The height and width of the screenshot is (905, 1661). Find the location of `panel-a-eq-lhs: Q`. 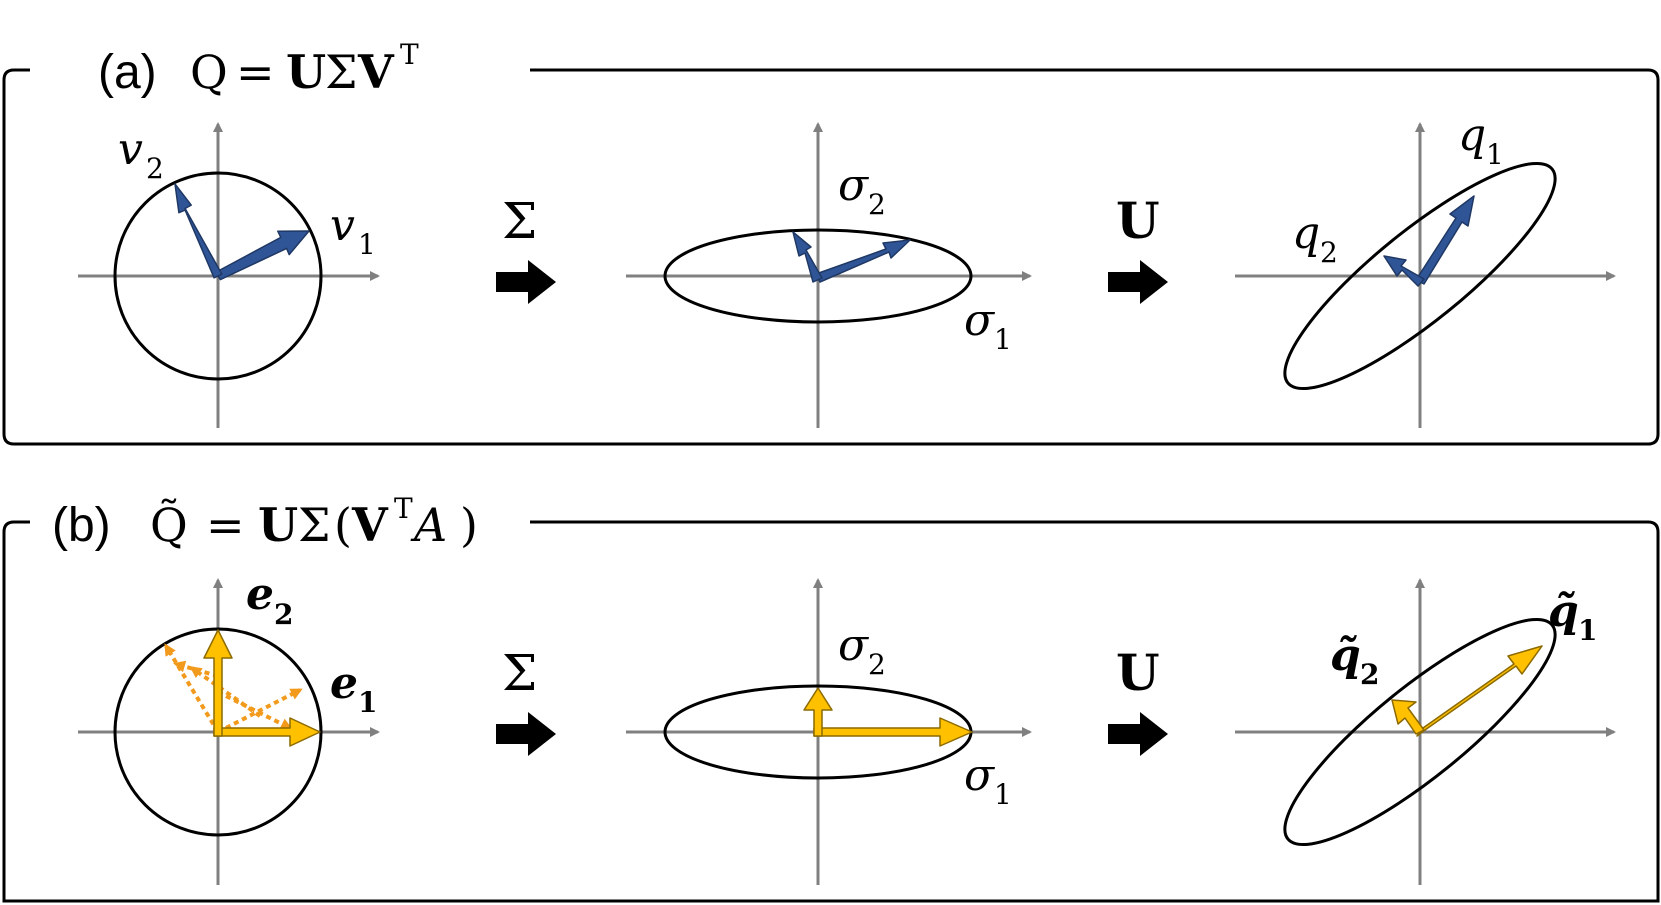

panel-a-eq-lhs: Q is located at coordinates (209, 72).